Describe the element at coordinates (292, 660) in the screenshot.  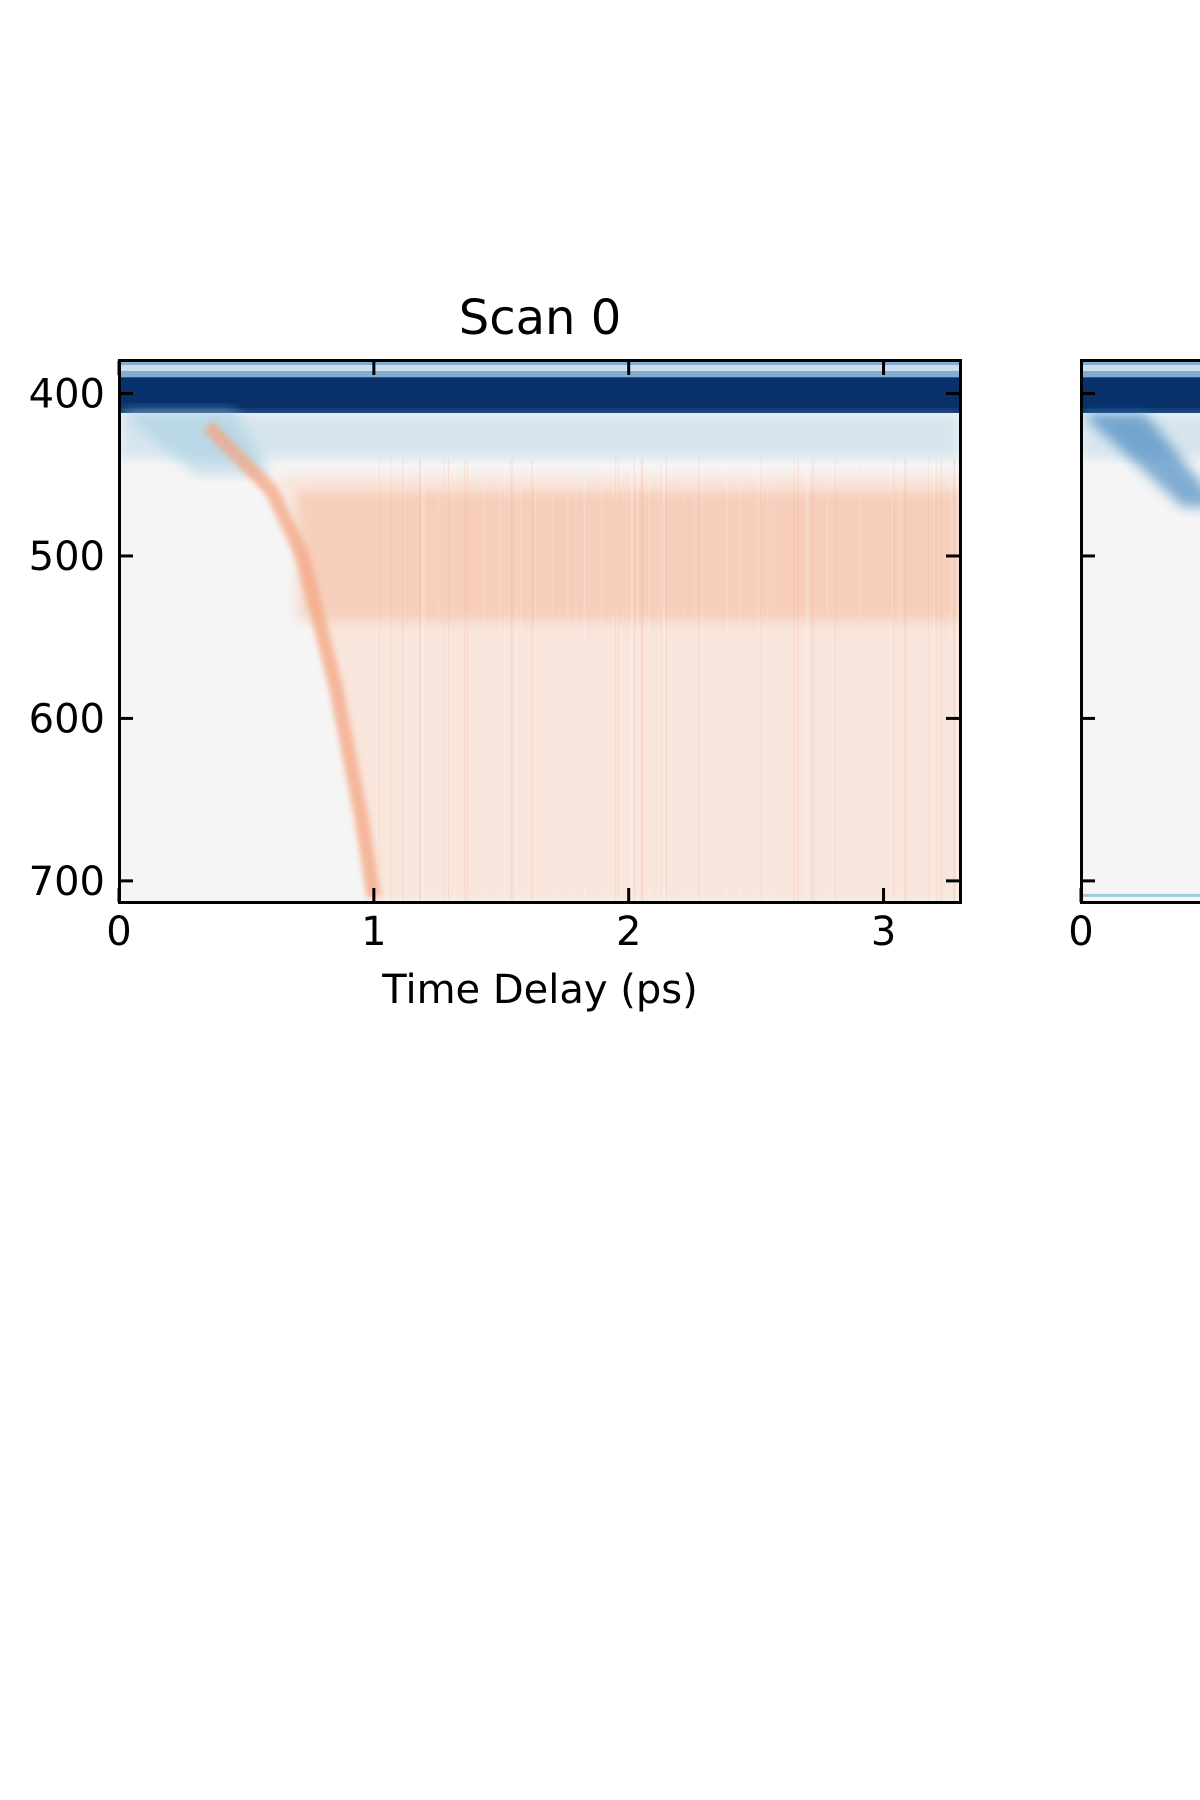
I see `chirp-edge` at that location.